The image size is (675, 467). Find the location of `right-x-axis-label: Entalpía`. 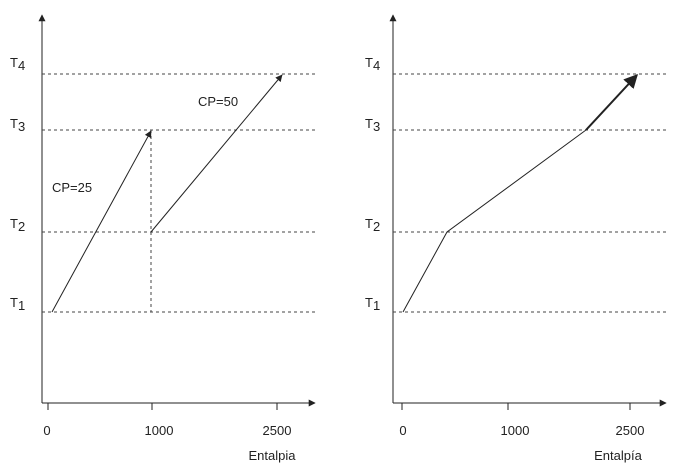

right-x-axis-label: Entalpía is located at coordinates (618, 455).